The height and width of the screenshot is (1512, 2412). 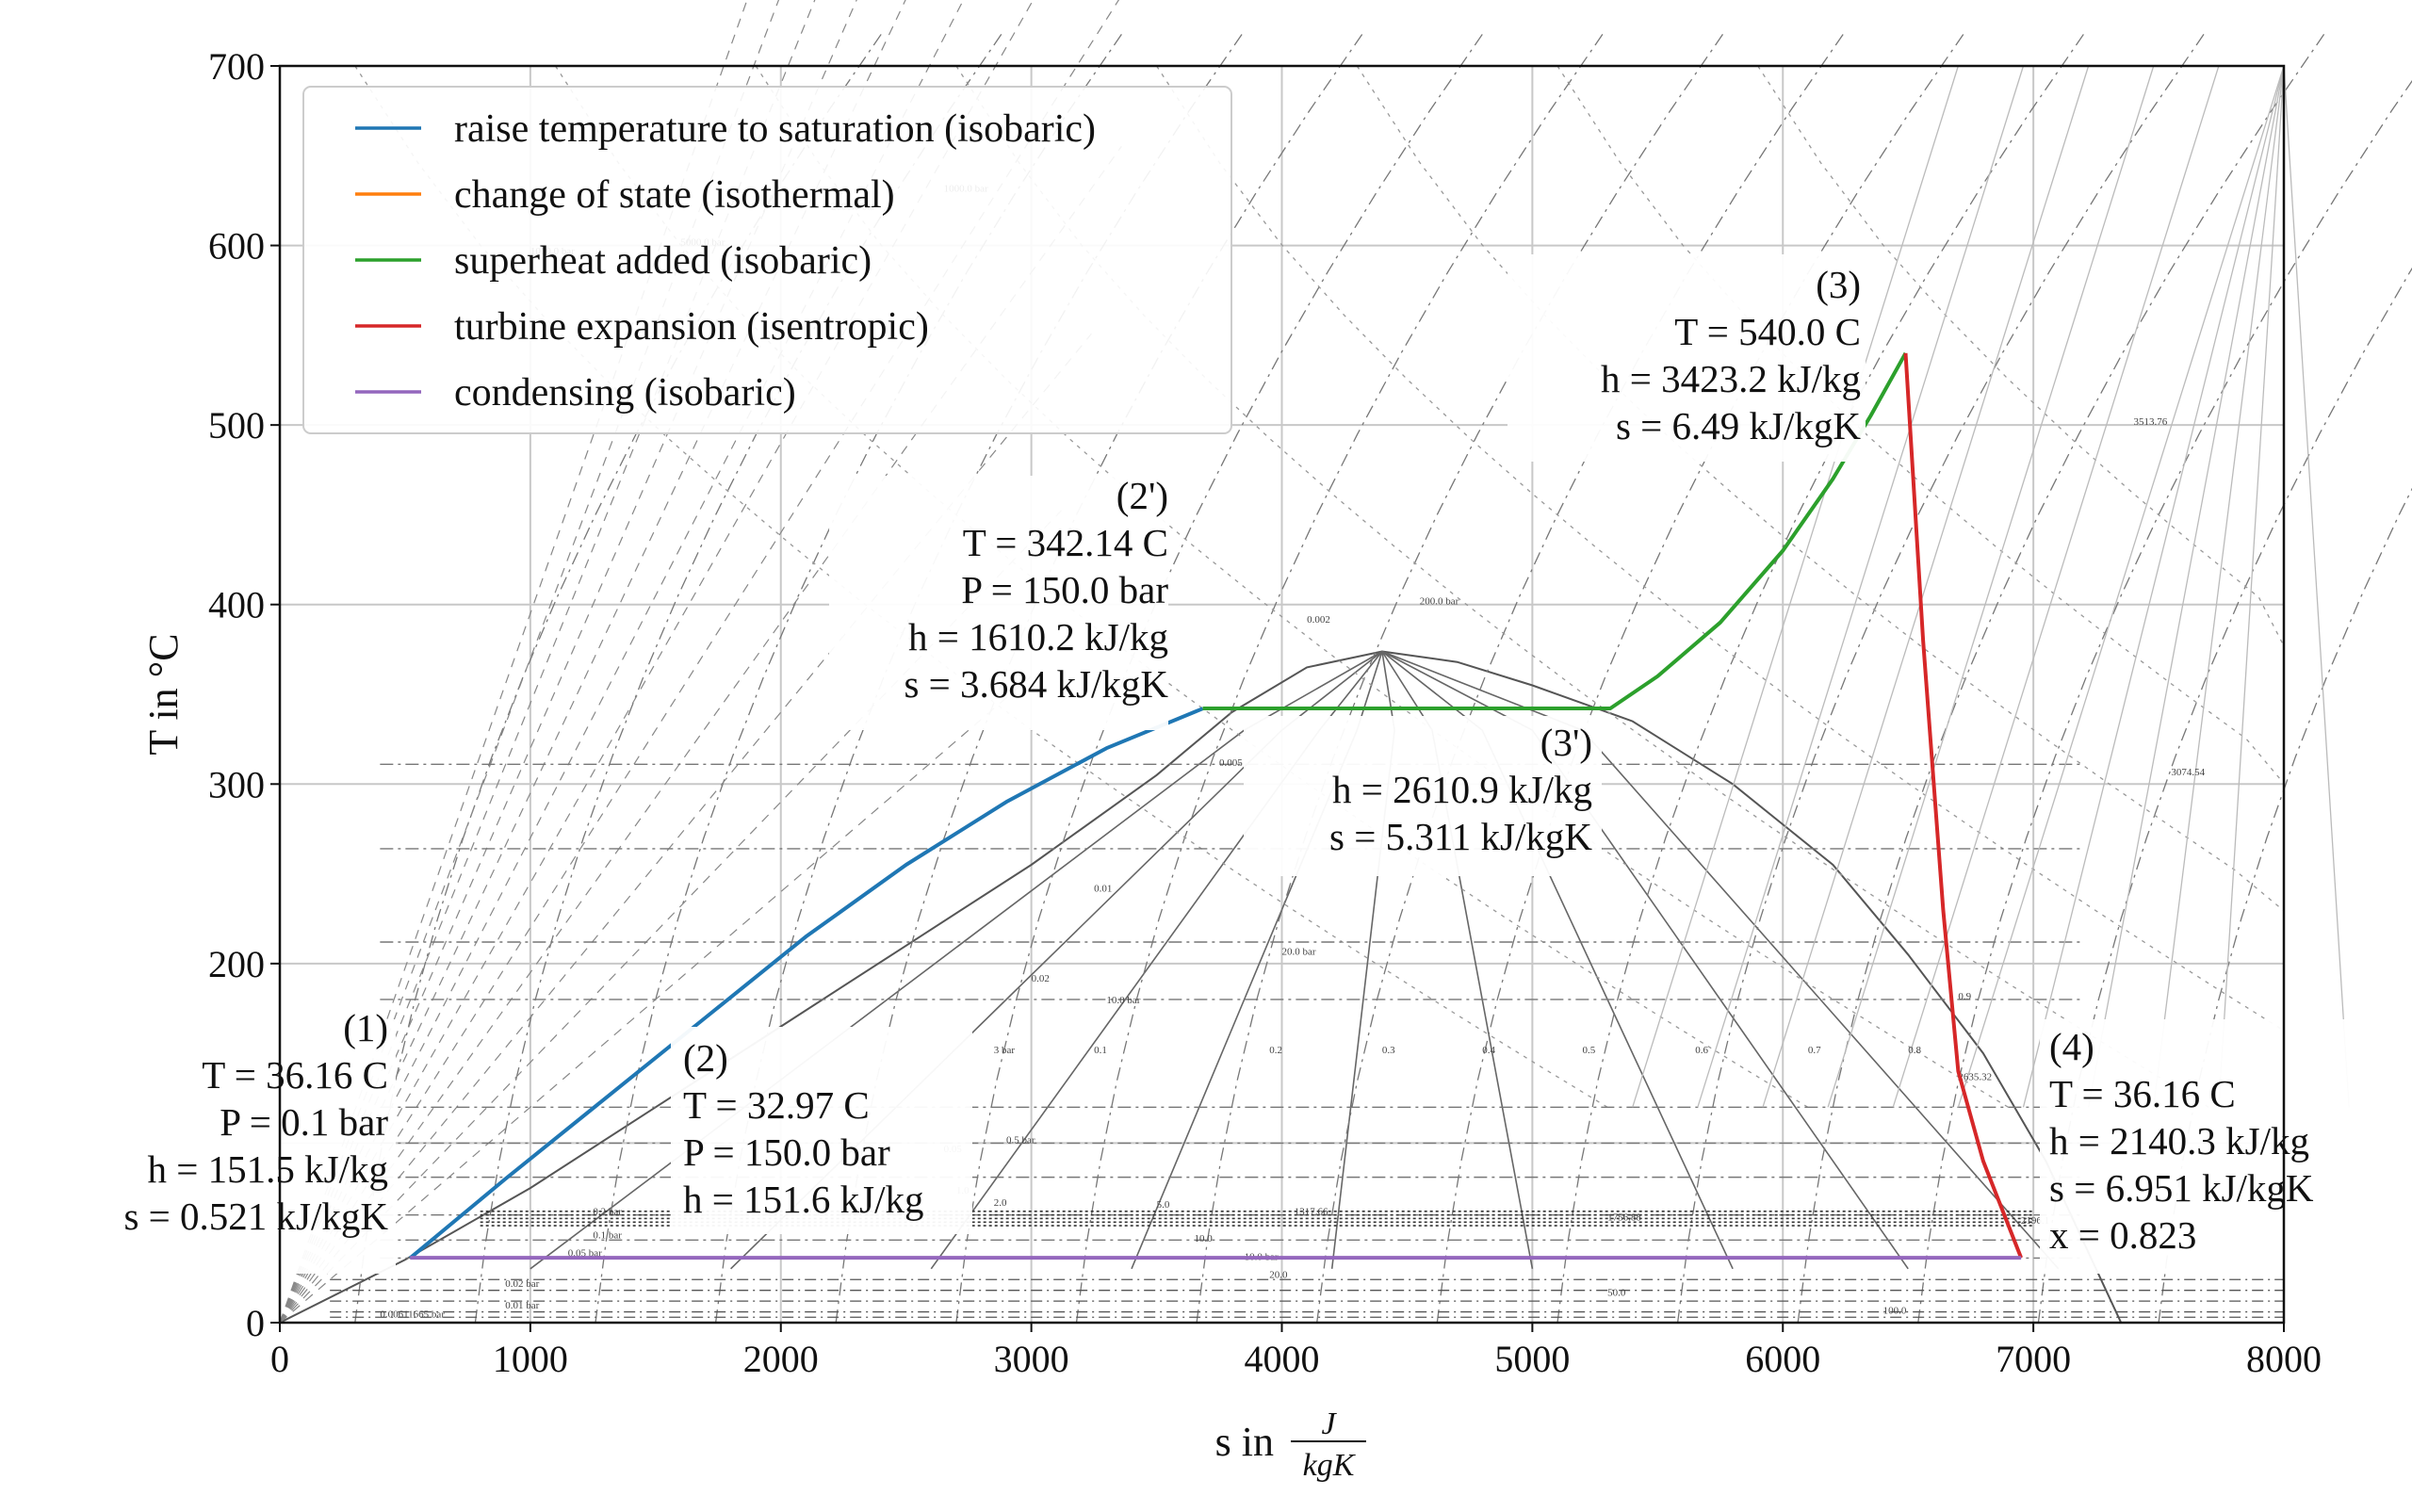 I want to click on annotation-line: s = 3.684 kJ/kgK, so click(x=1036, y=684).